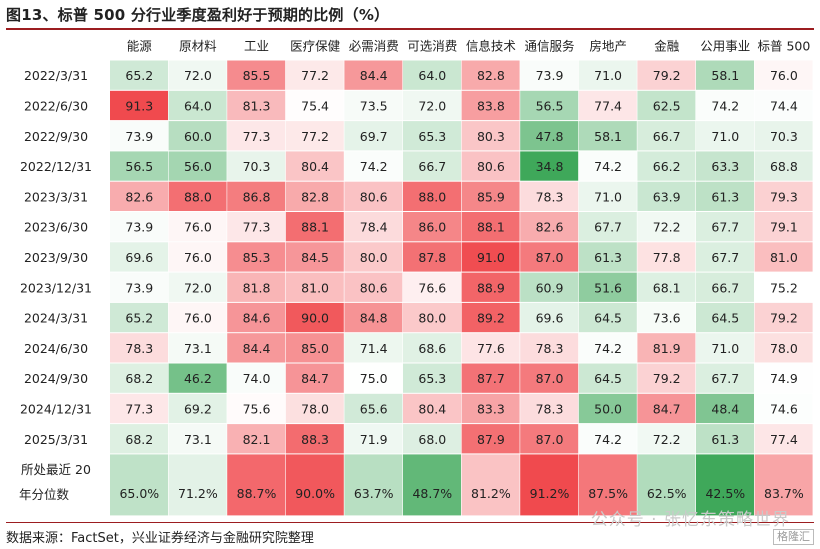 The width and height of the screenshot is (820, 549). Describe the element at coordinates (667, 439) in the screenshot. I see `cell-value: 72.2` at that location.